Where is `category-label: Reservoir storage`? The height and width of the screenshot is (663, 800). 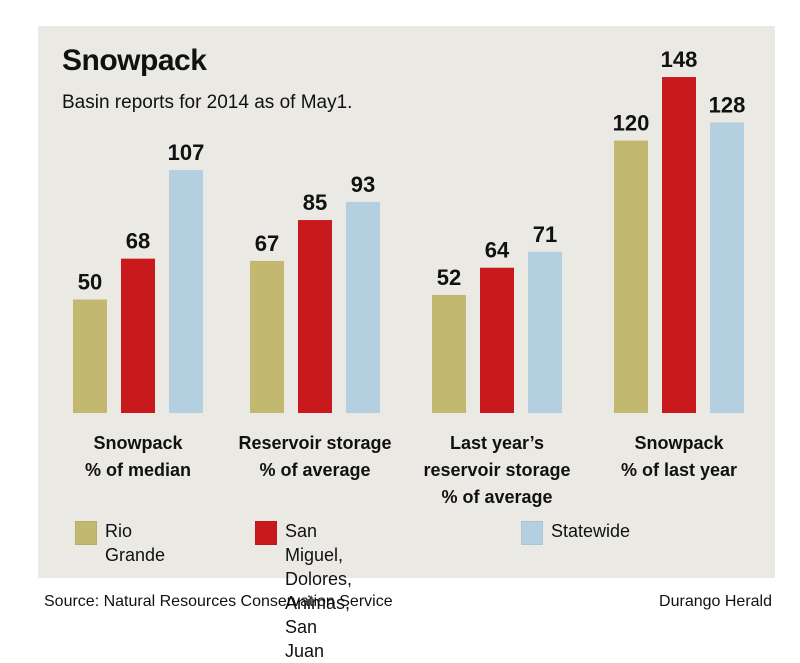 category-label: Reservoir storage is located at coordinates (314, 443).